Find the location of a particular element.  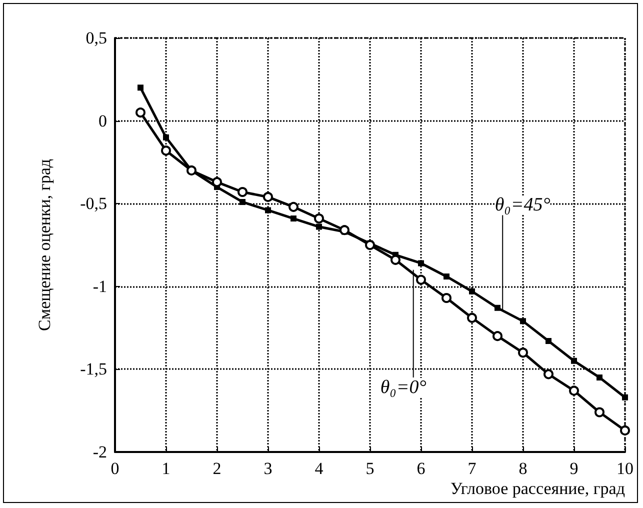

y-tick-label: -1,5 is located at coordinates (93, 369).